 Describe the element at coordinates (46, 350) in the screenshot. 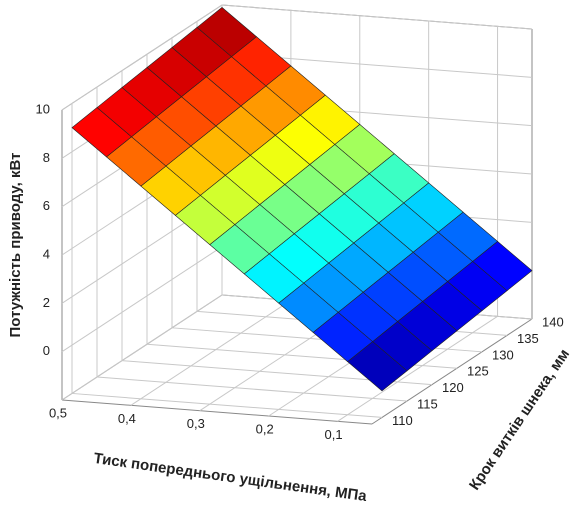

I see `z-tick-label: 0` at that location.